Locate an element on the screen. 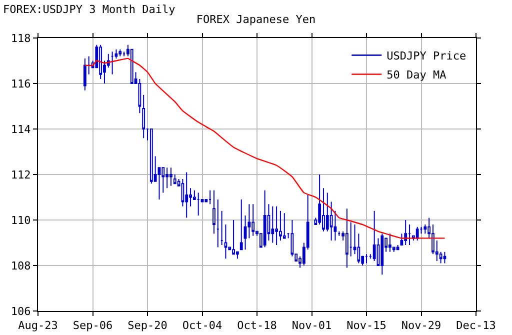 The image size is (512, 335). y-tick-label: 112 is located at coordinates (20, 175).